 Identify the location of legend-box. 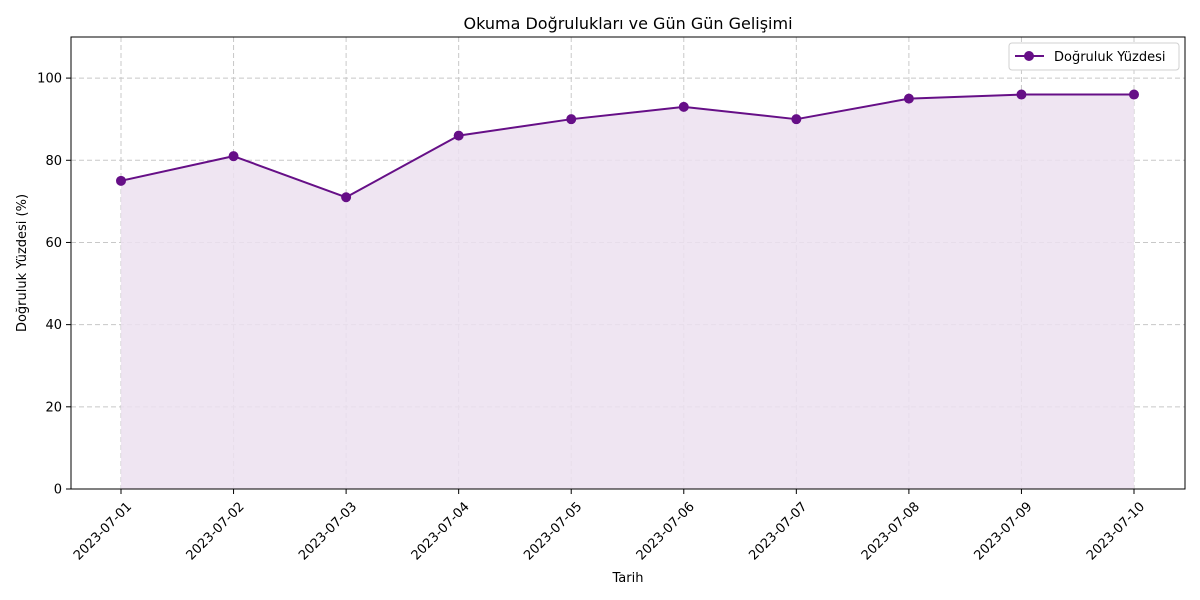
(1094, 56).